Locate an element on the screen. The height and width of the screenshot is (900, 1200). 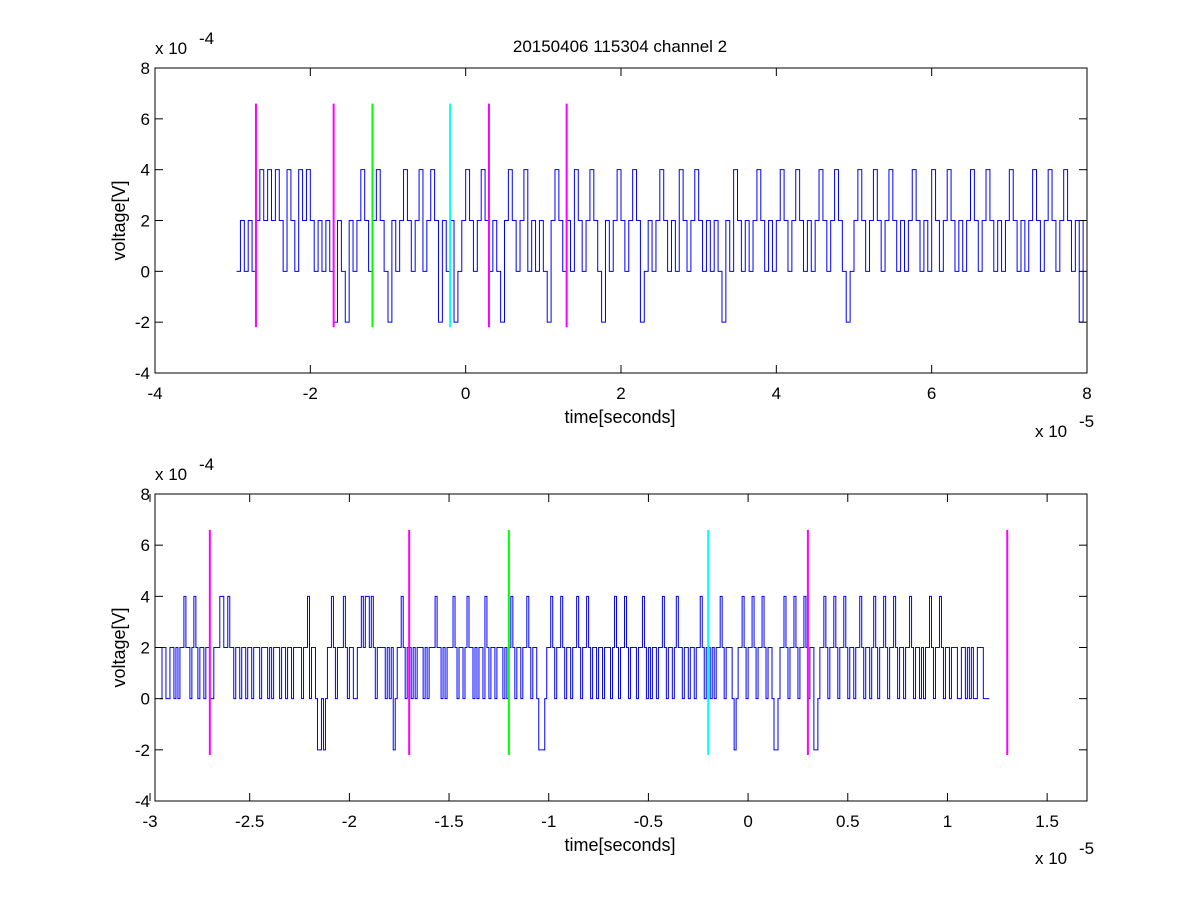
x-tick-label: -0.5 is located at coordinates (648, 821).